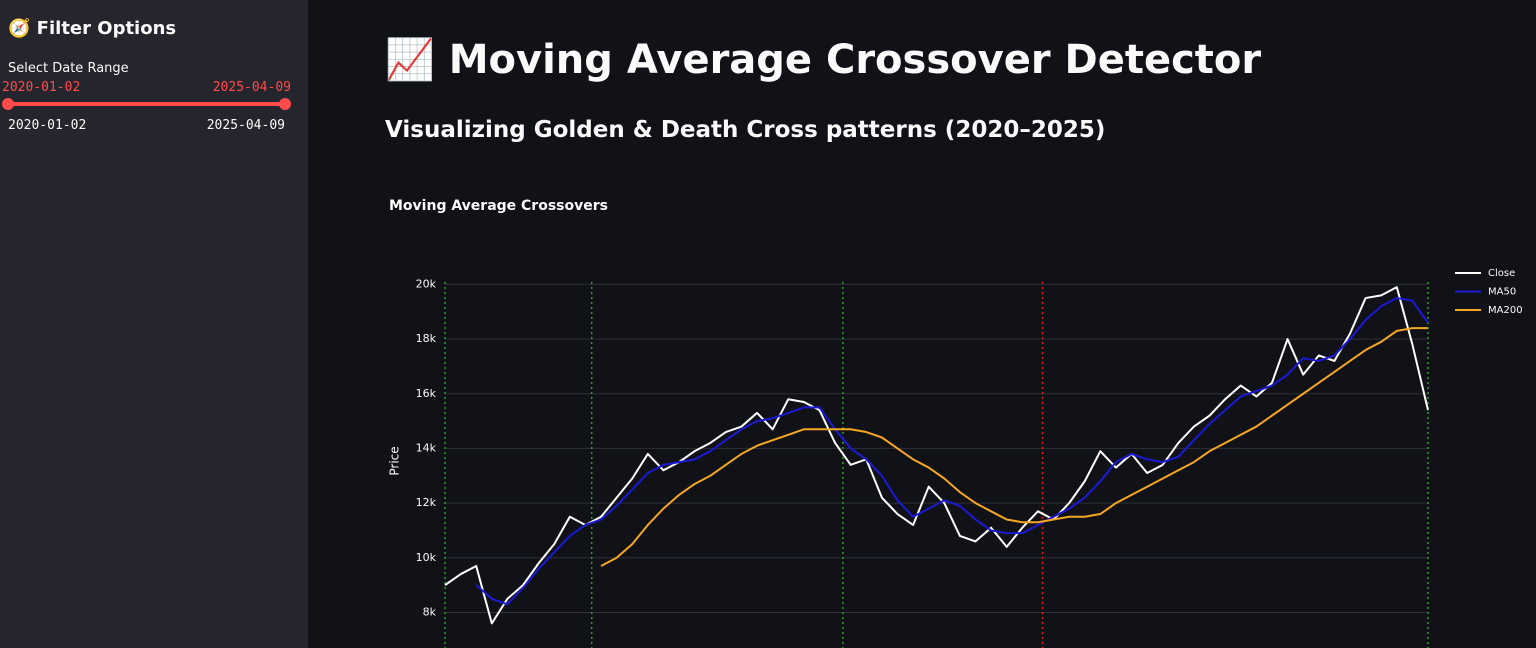  I want to click on slider-end-value: 2025-04-09, so click(251, 87).